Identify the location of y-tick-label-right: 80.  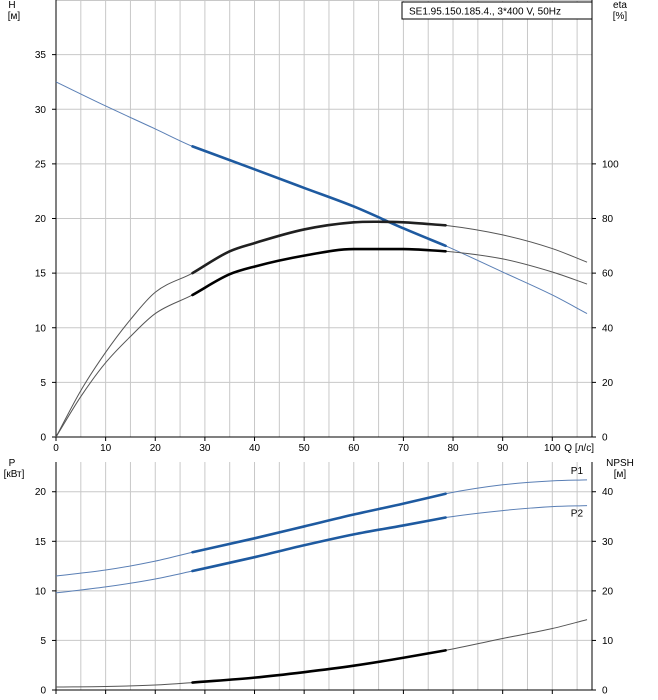
(608, 219).